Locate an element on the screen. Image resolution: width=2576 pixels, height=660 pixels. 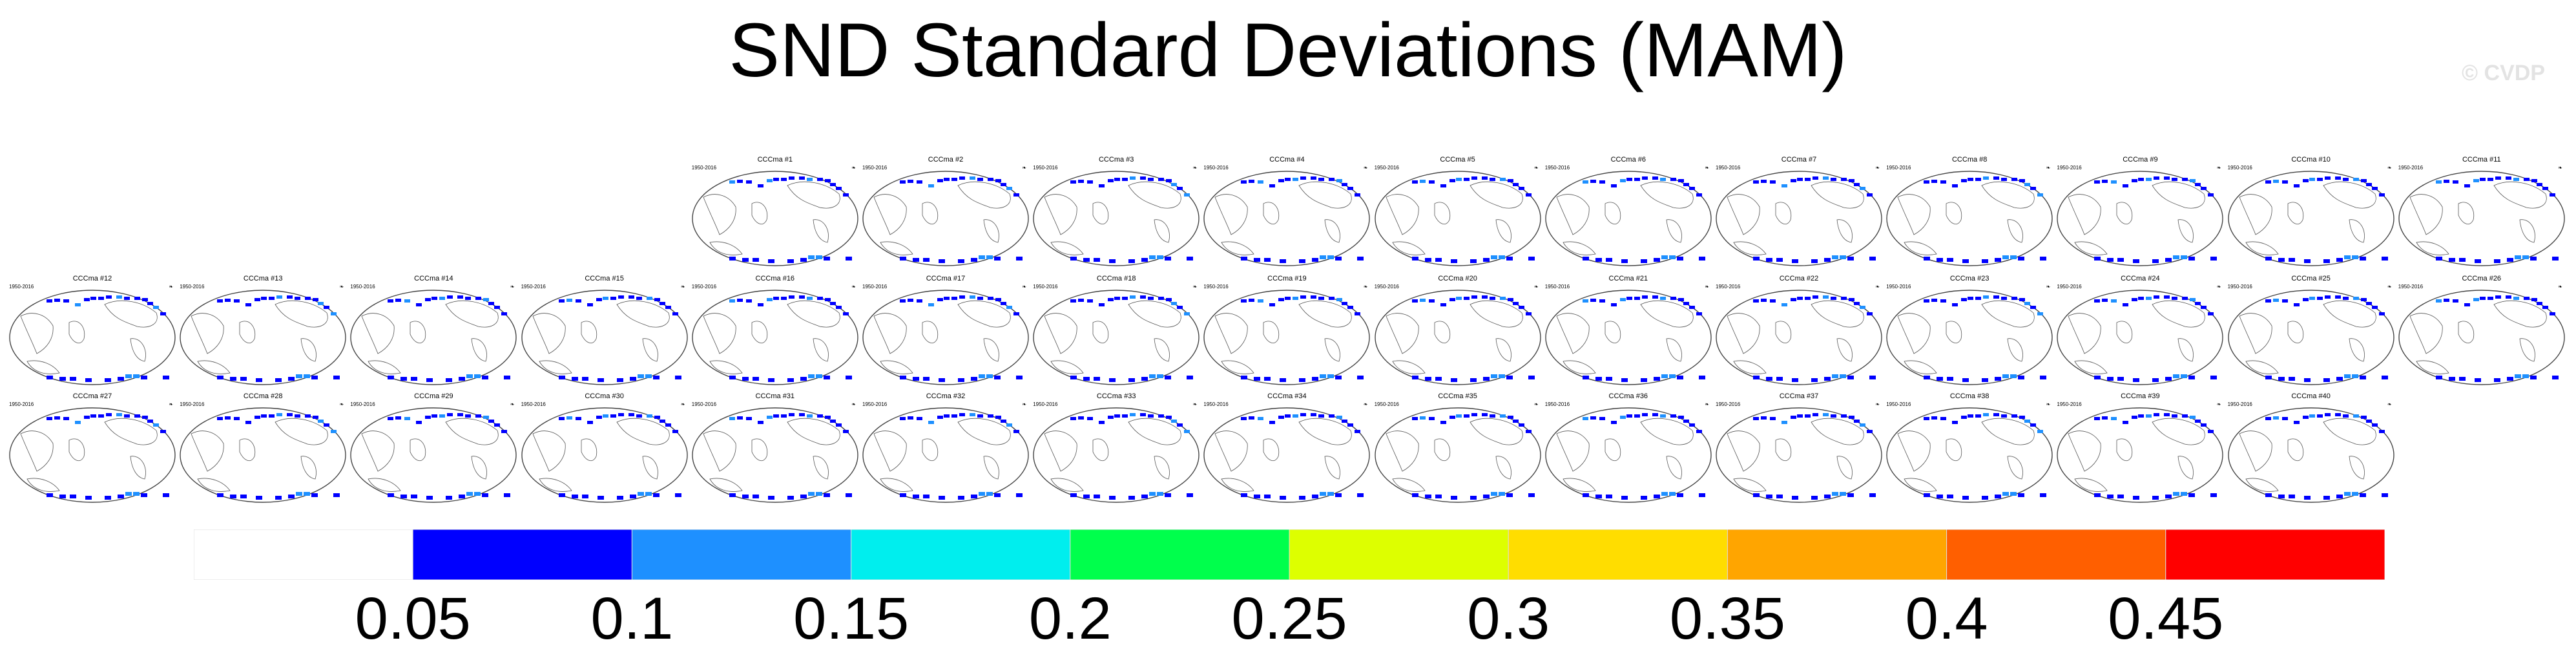
panel-title: CCCma #17 is located at coordinates (946, 278).